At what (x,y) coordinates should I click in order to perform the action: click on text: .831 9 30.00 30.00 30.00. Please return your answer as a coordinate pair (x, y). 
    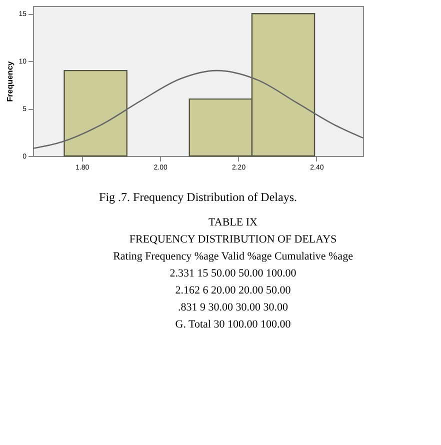
    Looking at the image, I should click on (233, 308).